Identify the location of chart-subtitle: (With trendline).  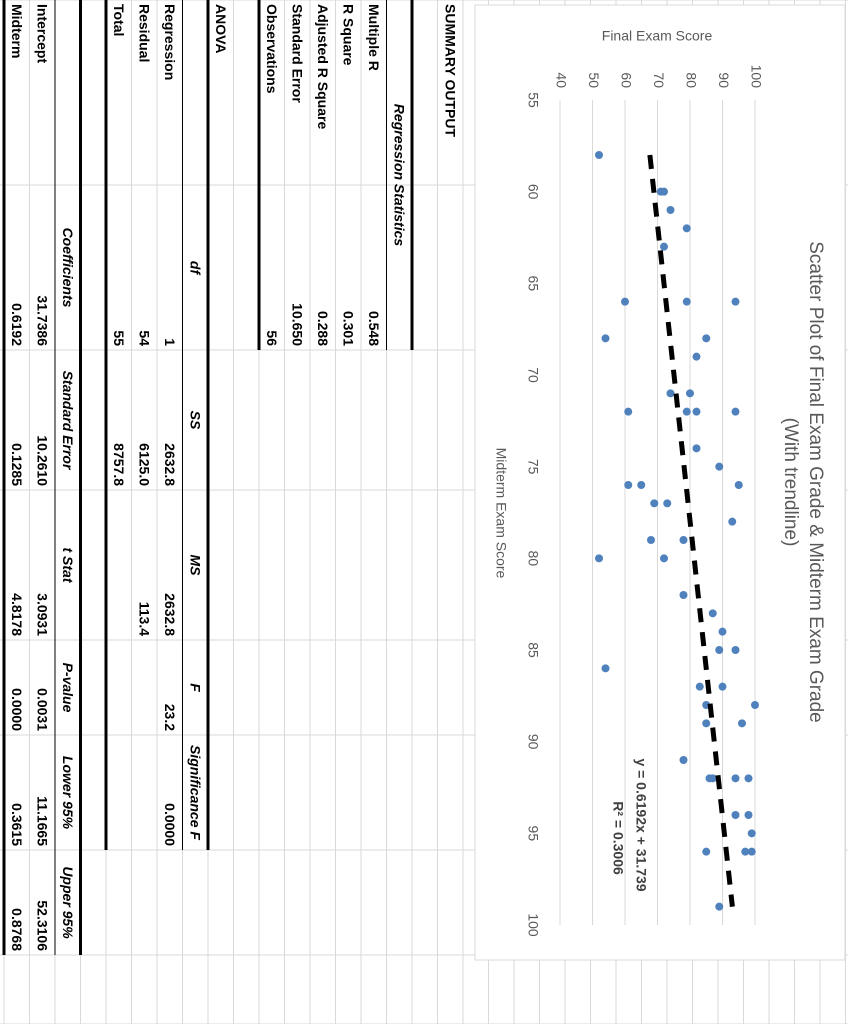
(790, 482).